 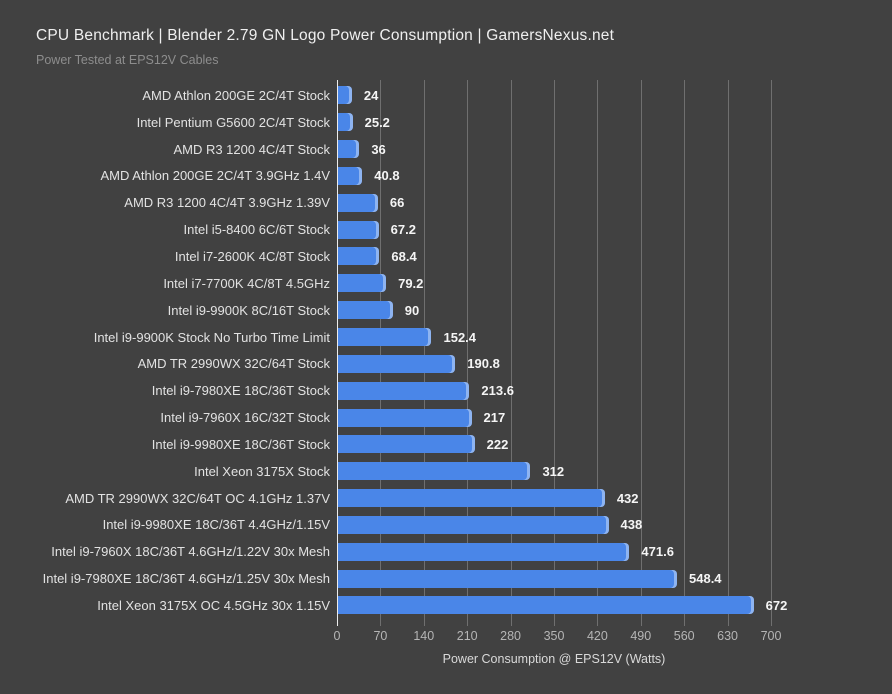 What do you see at coordinates (446, 122) in the screenshot?
I see `bar-row: Intel Pentium G5600 2C/4T Stock 25.2` at bounding box center [446, 122].